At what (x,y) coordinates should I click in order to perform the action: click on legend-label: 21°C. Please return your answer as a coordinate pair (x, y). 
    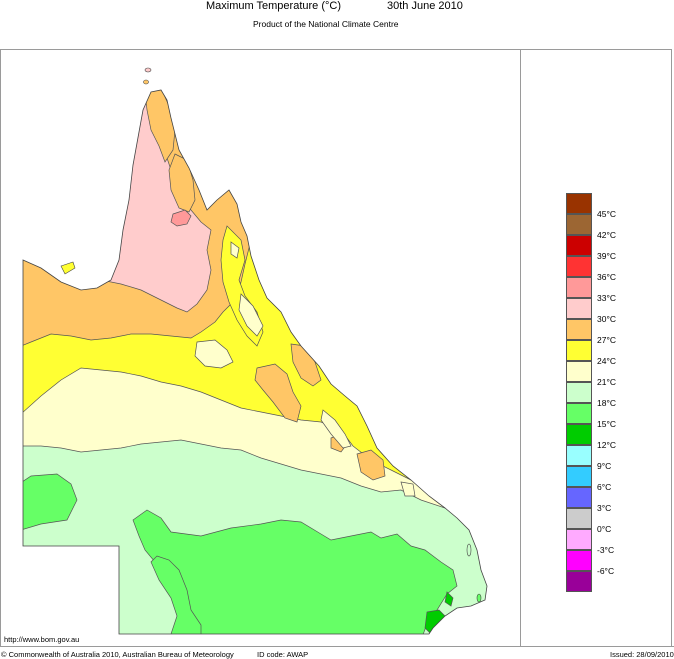
    Looking at the image, I should click on (606, 382).